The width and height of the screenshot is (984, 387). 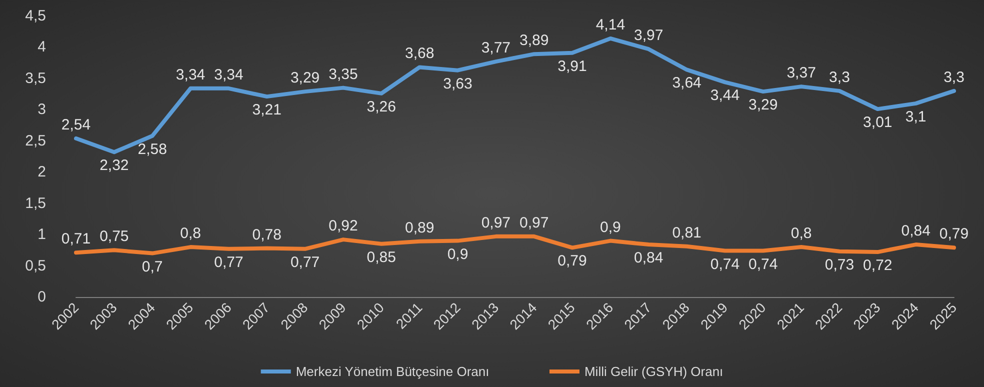 I want to click on y-tick-label: 0, so click(x=42, y=297).